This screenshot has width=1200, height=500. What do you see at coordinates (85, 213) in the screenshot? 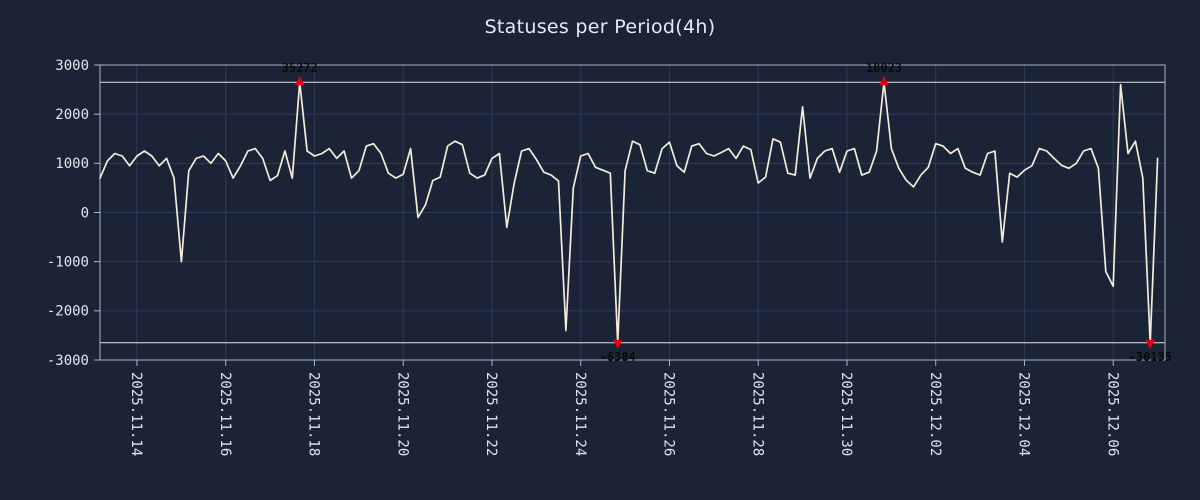
I see `y-tick-label: 0` at bounding box center [85, 213].